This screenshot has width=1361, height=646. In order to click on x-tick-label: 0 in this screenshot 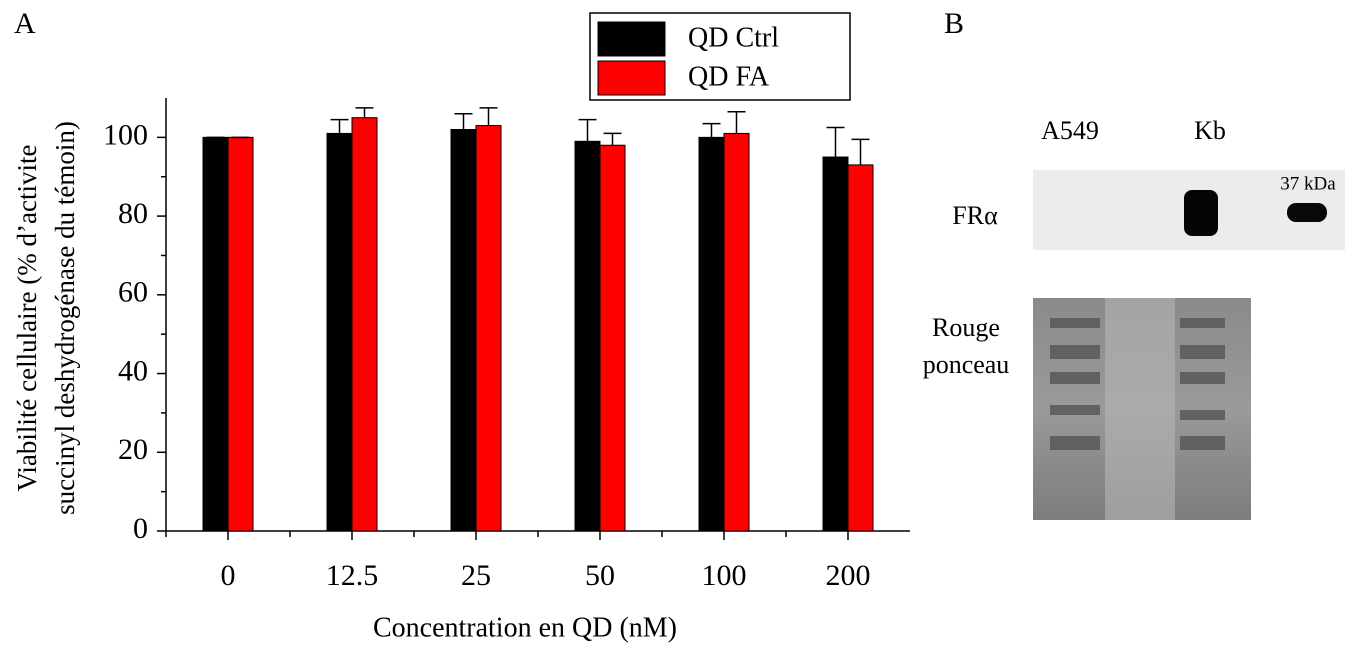, I will do `click(228, 575)`.